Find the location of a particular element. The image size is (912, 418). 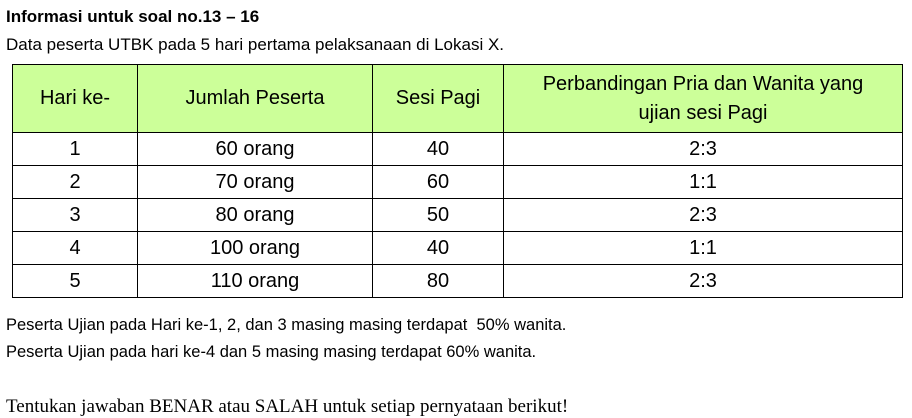

table-cell: 80 is located at coordinates (438, 281).